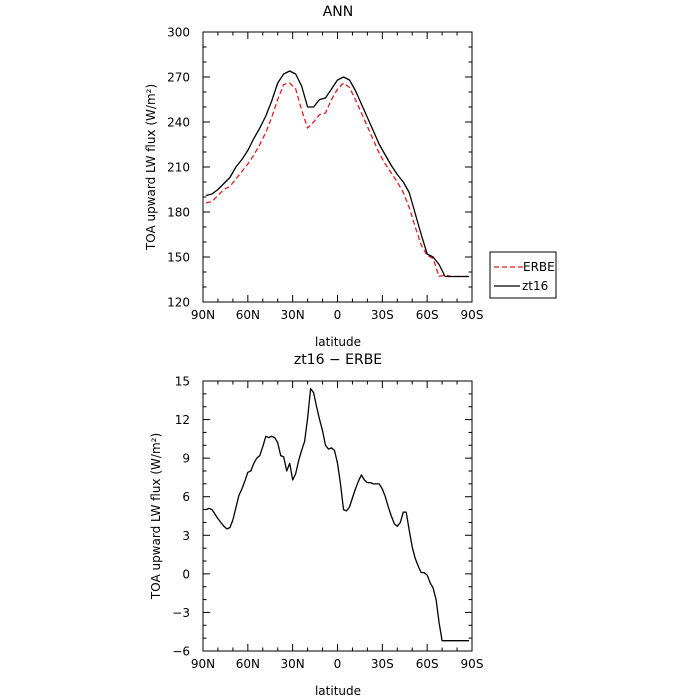 Image resolution: width=700 pixels, height=700 pixels. Describe the element at coordinates (182, 420) in the screenshot. I see `bottom-y-tick-label: 12` at that location.